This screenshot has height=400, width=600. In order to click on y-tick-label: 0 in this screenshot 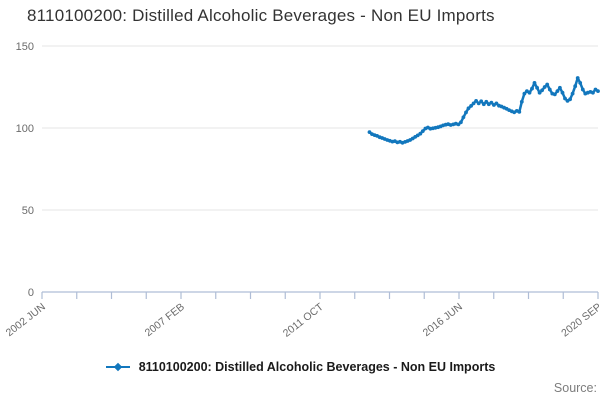, I will do `click(31, 293)`.